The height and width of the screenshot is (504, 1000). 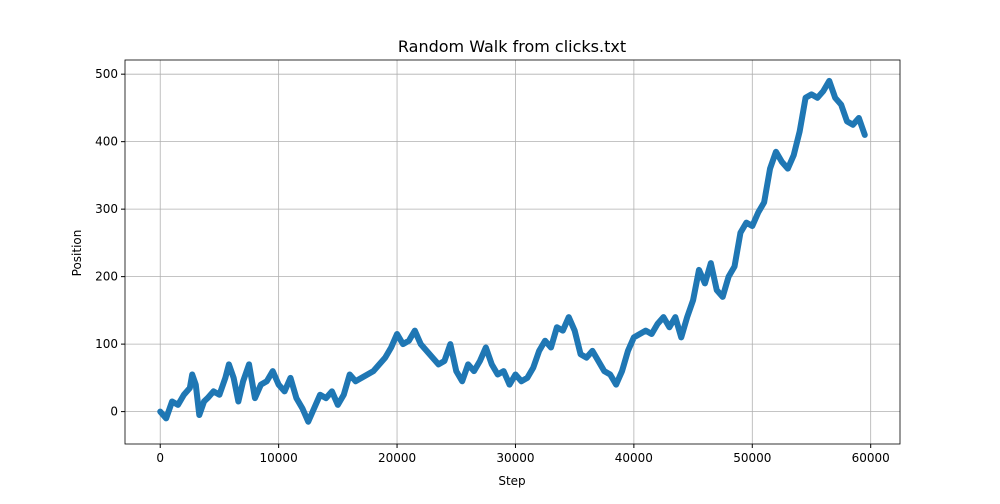 What do you see at coordinates (515, 458) in the screenshot?
I see `x-tick-label: 30000` at bounding box center [515, 458].